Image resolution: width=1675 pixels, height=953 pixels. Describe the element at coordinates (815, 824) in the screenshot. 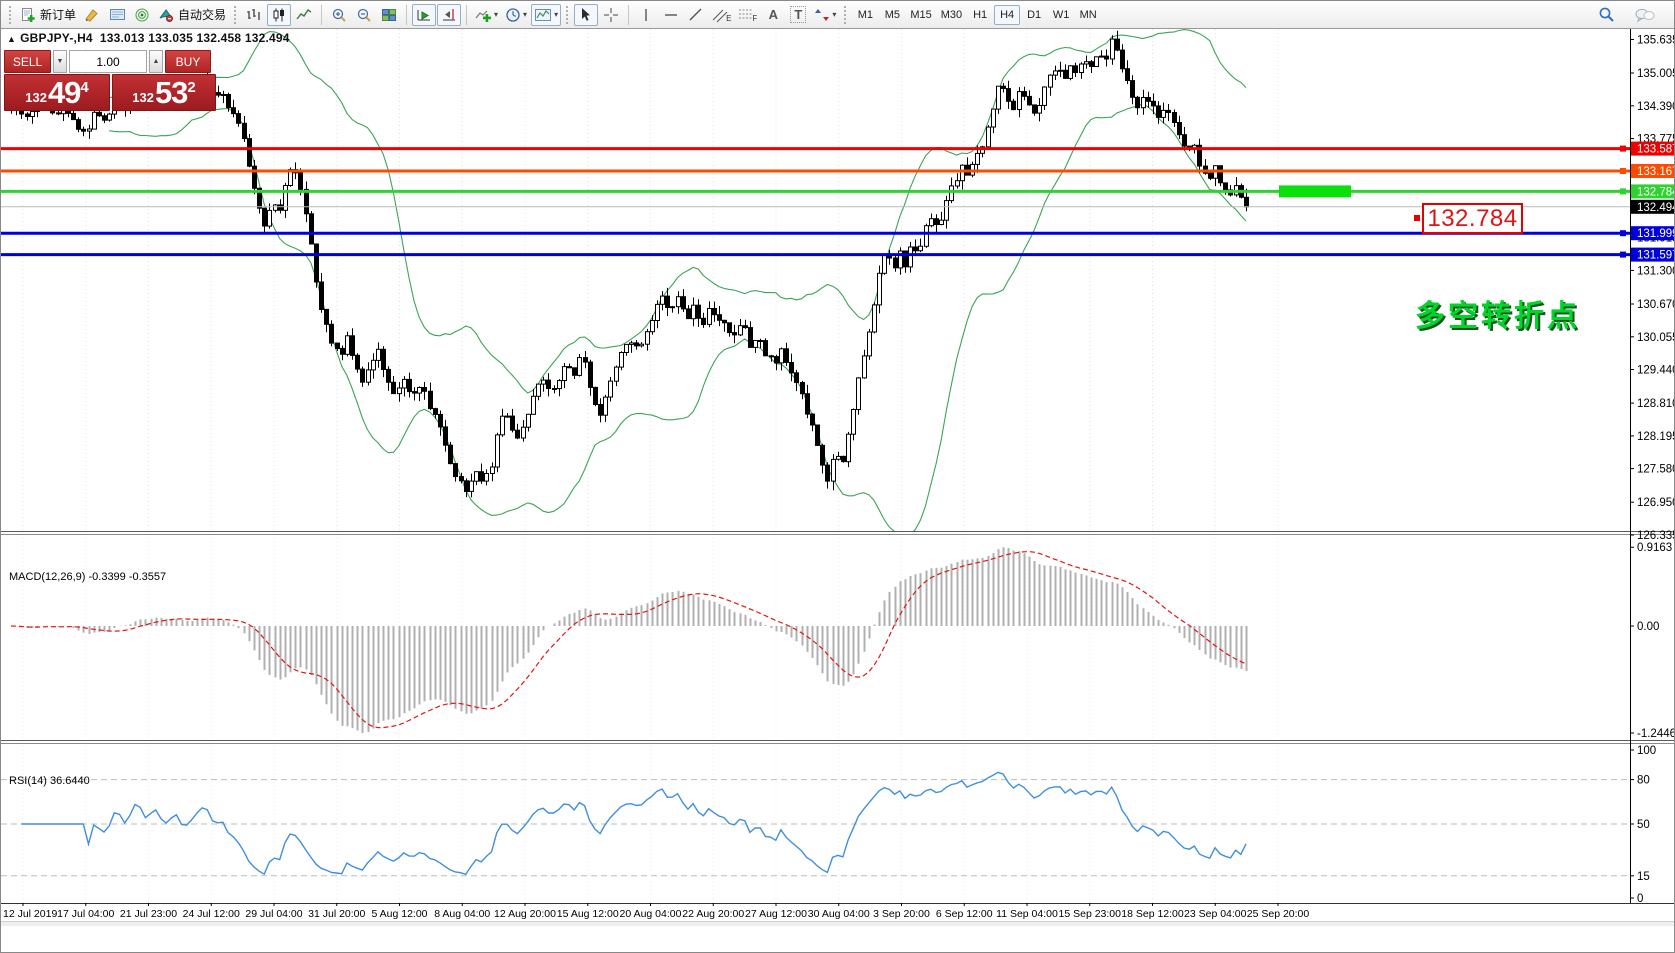

I see `rsi-panel` at that location.